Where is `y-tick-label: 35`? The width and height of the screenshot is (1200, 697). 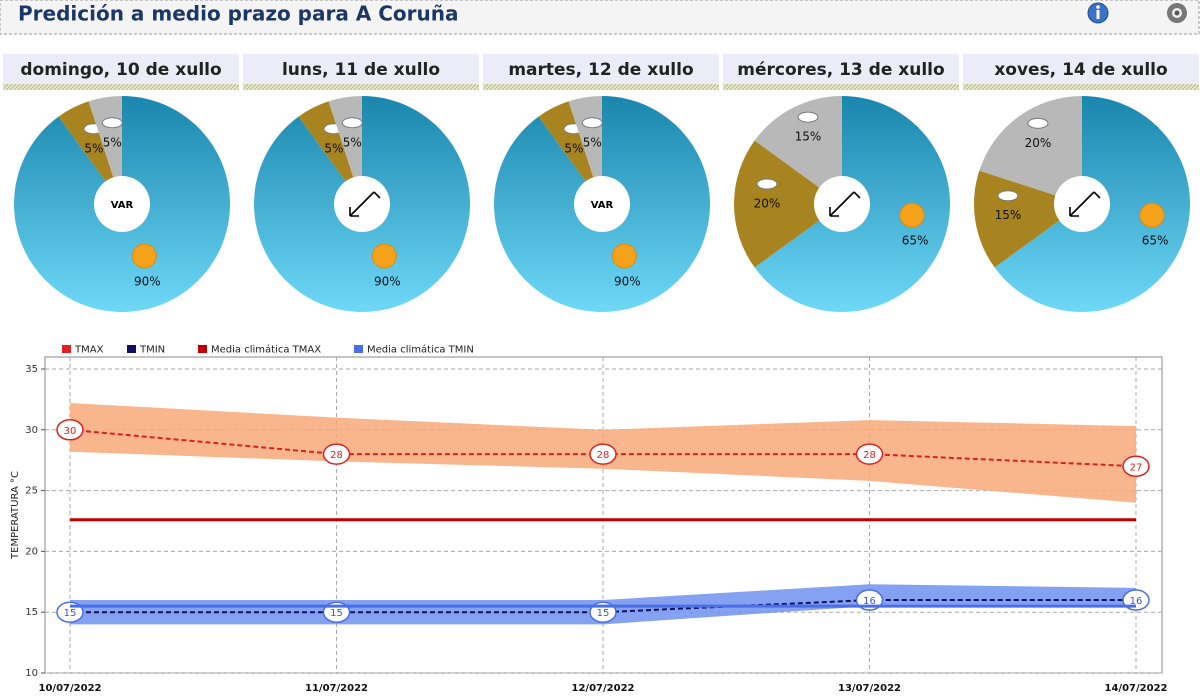 y-tick-label: 35 is located at coordinates (31, 369).